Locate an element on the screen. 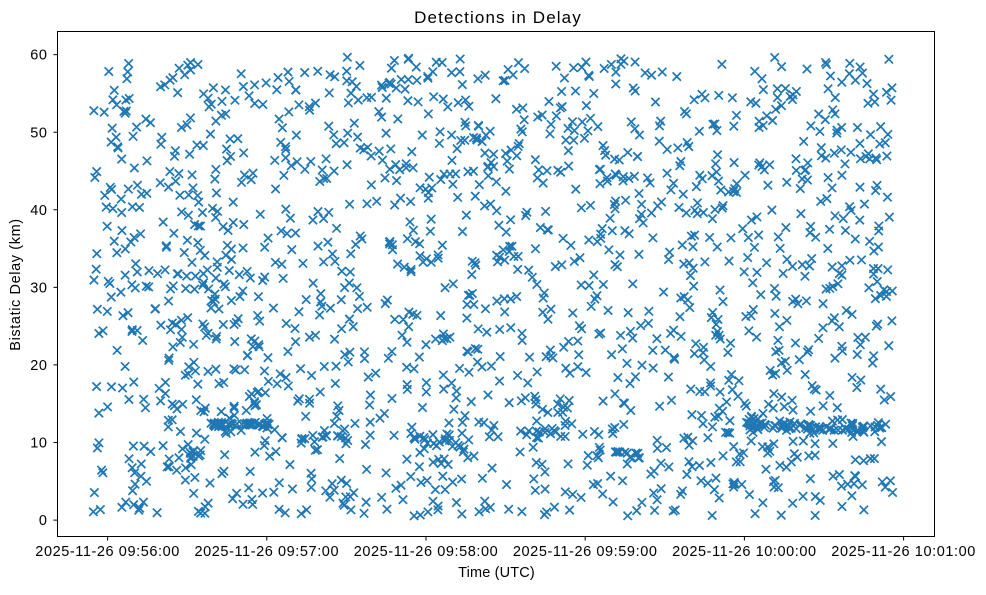 The image size is (986, 595). svg-text: Detections in Delay is located at coordinates (498, 17).